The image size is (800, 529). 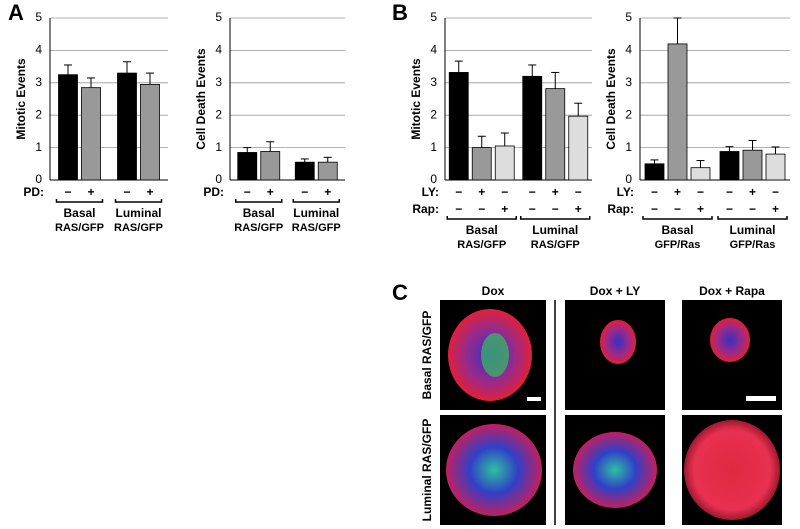 I want to click on condition-label: PD:, so click(x=213, y=192).